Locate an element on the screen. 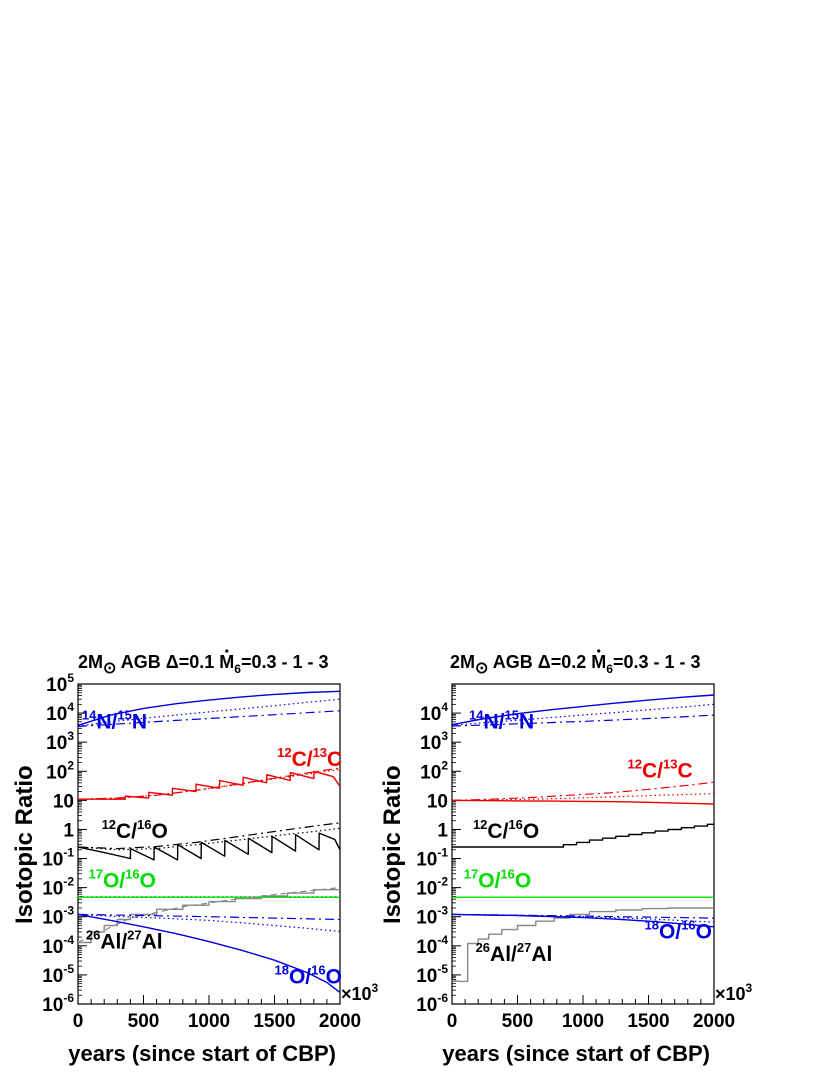 Image resolution: width=830 pixels, height=1080 pixels. y-tick-exponent: -6 is located at coordinates (442, 998).